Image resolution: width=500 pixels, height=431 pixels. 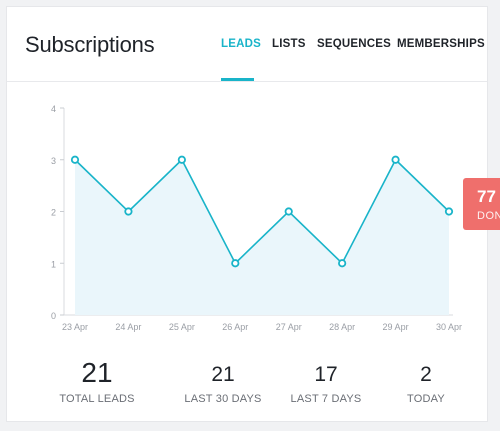 What do you see at coordinates (441, 44) in the screenshot?
I see `tab-memberships: MEMBERSHIPS` at bounding box center [441, 44].